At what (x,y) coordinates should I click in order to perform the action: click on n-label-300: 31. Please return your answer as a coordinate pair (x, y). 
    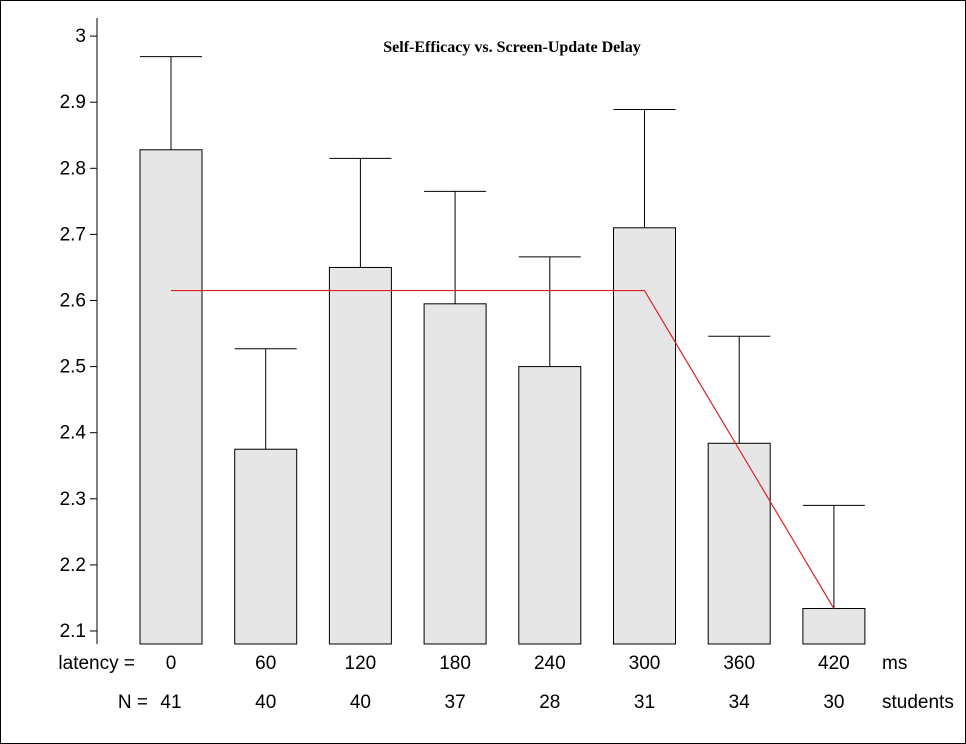
    Looking at the image, I should click on (644, 702).